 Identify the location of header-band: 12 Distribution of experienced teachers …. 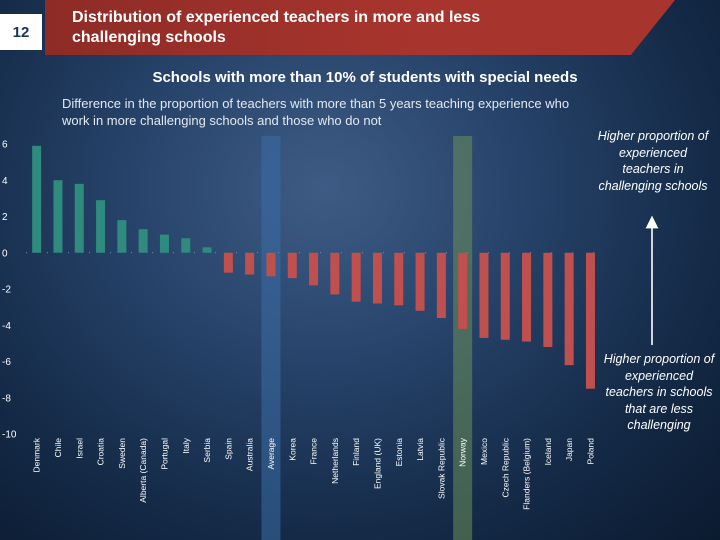
(360, 27).